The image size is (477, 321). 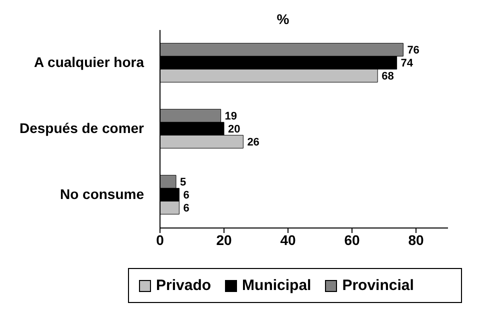 I want to click on legend-label: Provincial, so click(x=378, y=285).